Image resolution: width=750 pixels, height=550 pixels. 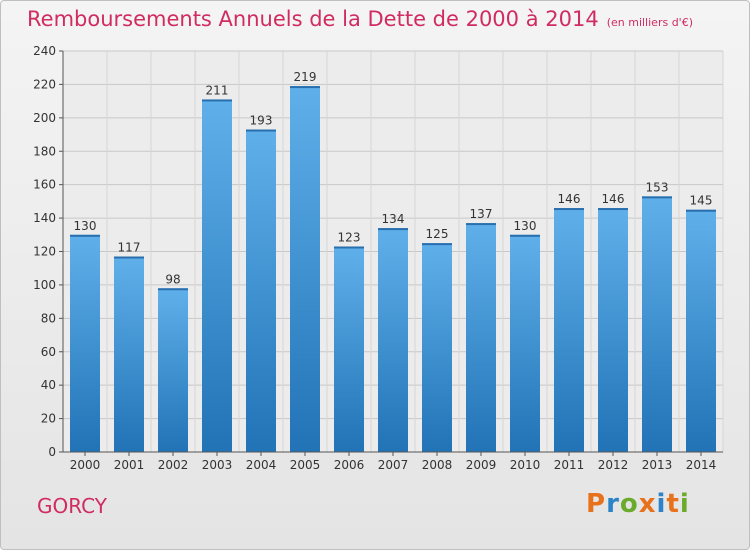 What do you see at coordinates (261, 121) in the screenshot?
I see `bar-value-label: 193` at bounding box center [261, 121].